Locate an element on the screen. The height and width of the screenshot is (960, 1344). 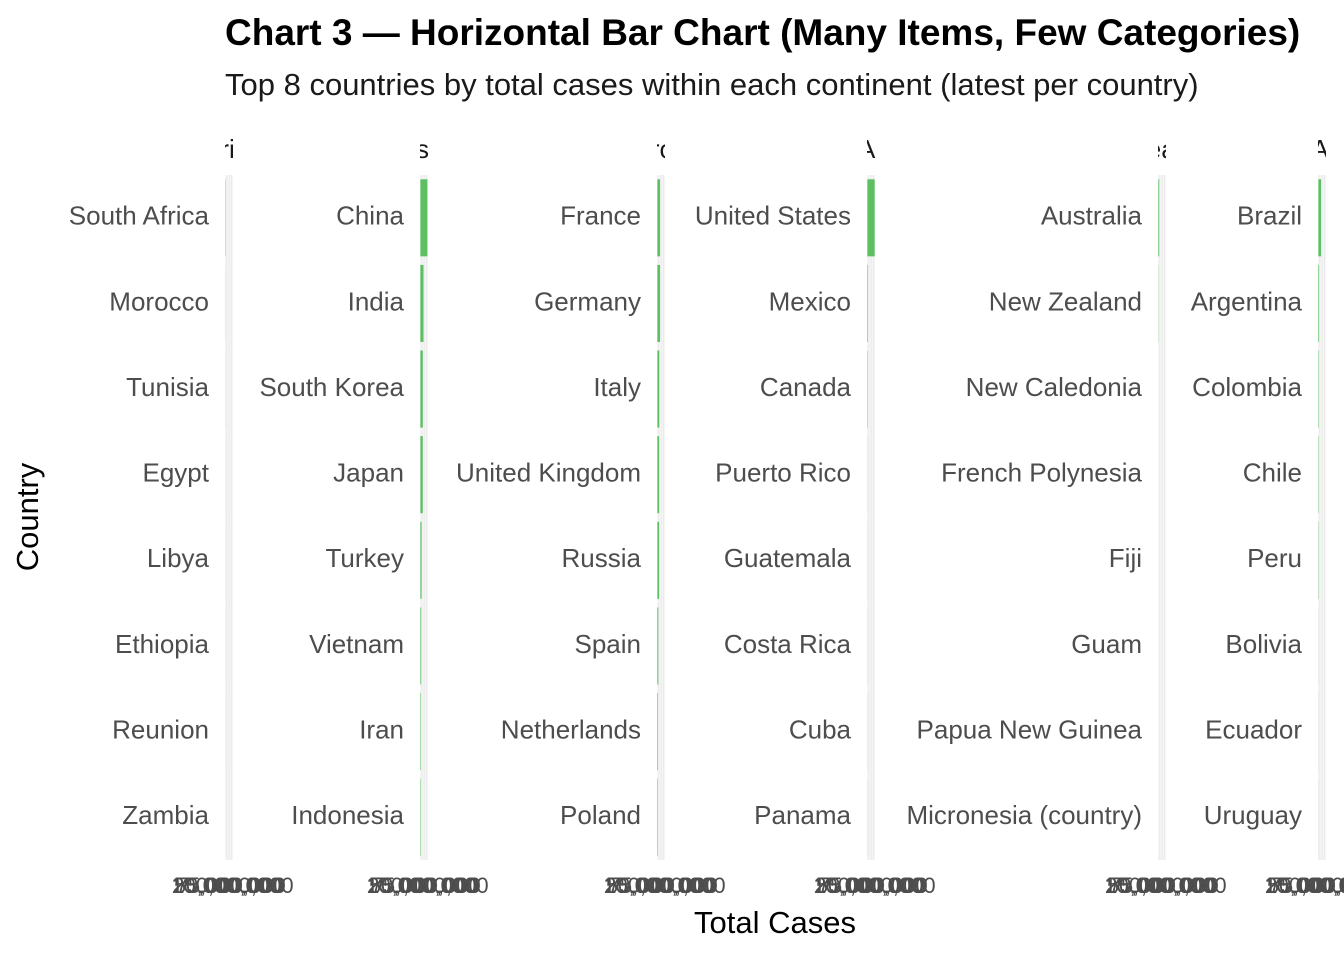
y-tick-label: Micronesia (country) is located at coordinates (1024, 815).